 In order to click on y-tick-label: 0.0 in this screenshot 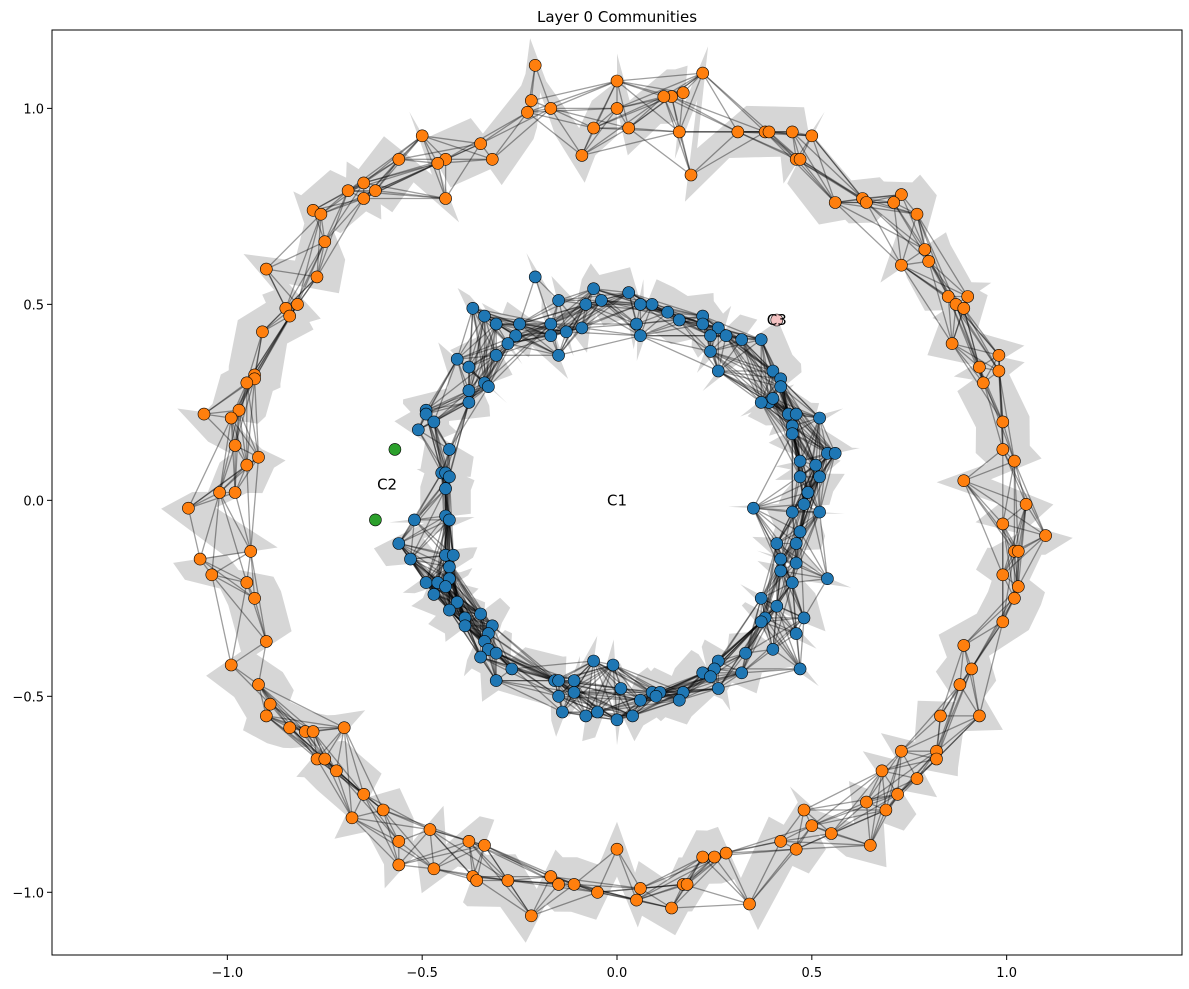, I will do `click(33, 501)`.